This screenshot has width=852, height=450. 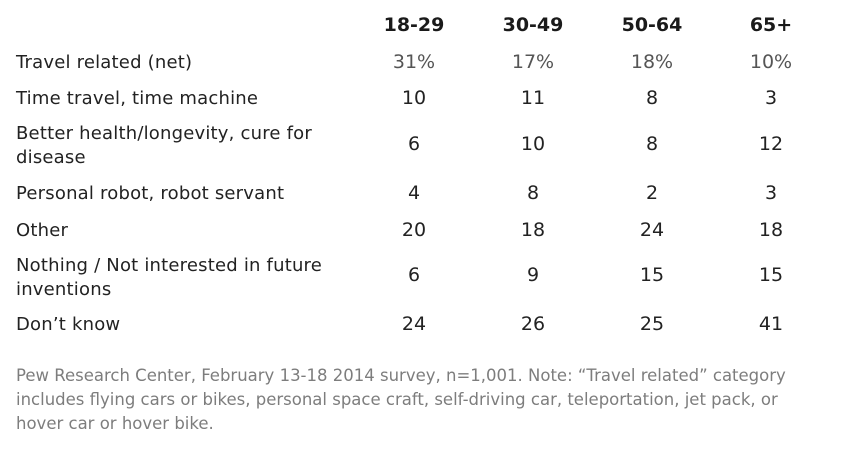 I want to click on cell-value: 17%, so click(x=533, y=62).